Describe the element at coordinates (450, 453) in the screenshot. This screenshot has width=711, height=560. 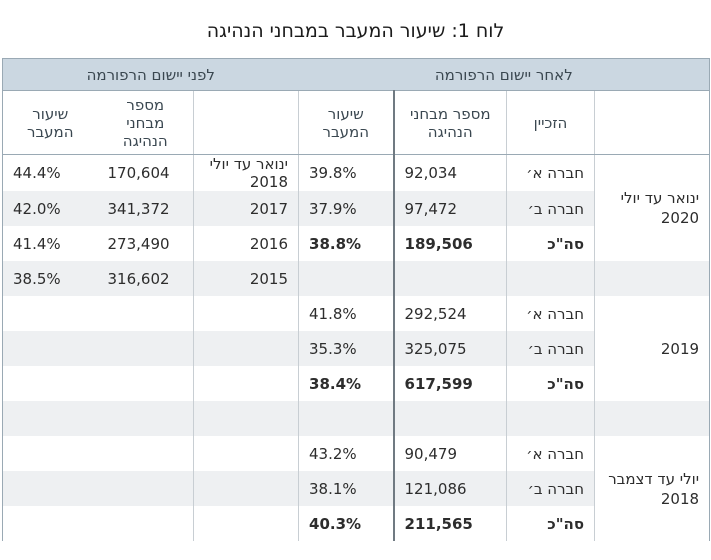
I see `after-num-tests-cell: 90,479` at that location.